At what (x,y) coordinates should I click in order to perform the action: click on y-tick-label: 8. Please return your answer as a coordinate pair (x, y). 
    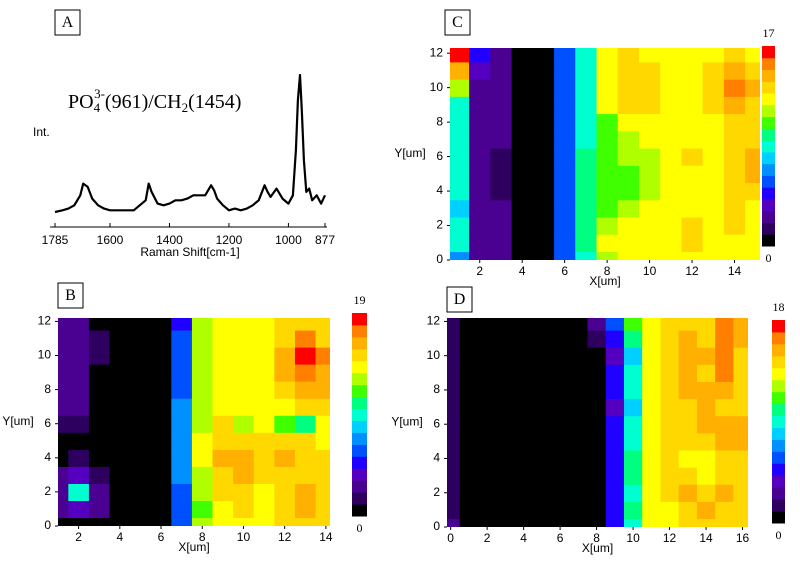
    Looking at the image, I should click on (436, 389).